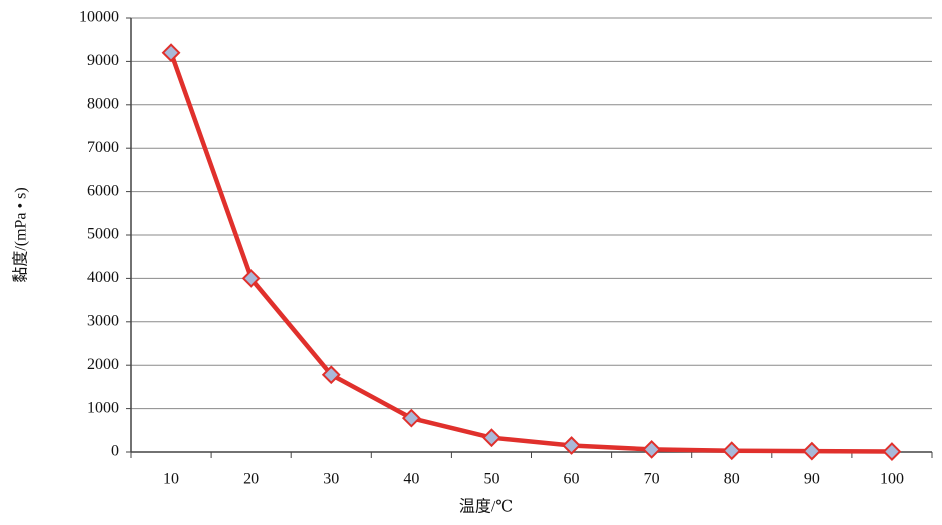 The image size is (942, 525). Describe the element at coordinates (103, 320) in the screenshot. I see `y-tick-label: 3000` at that location.